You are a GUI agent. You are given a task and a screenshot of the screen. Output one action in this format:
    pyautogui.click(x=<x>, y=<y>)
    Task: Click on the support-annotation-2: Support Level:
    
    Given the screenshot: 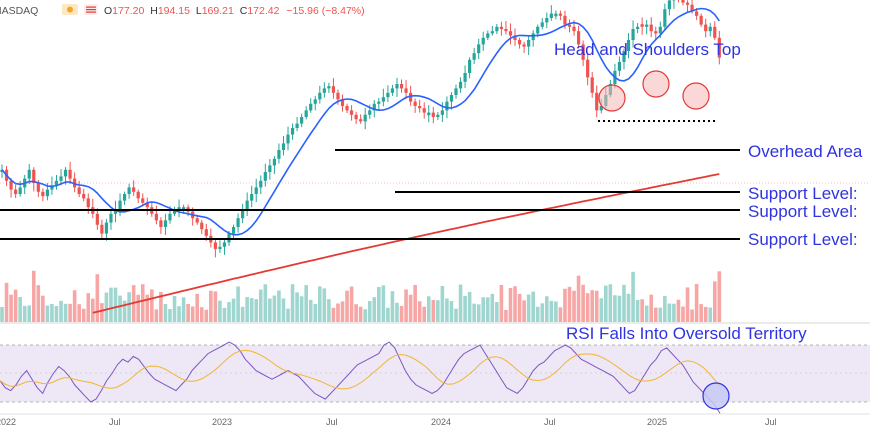 What is the action you would take?
    pyautogui.click(x=803, y=211)
    